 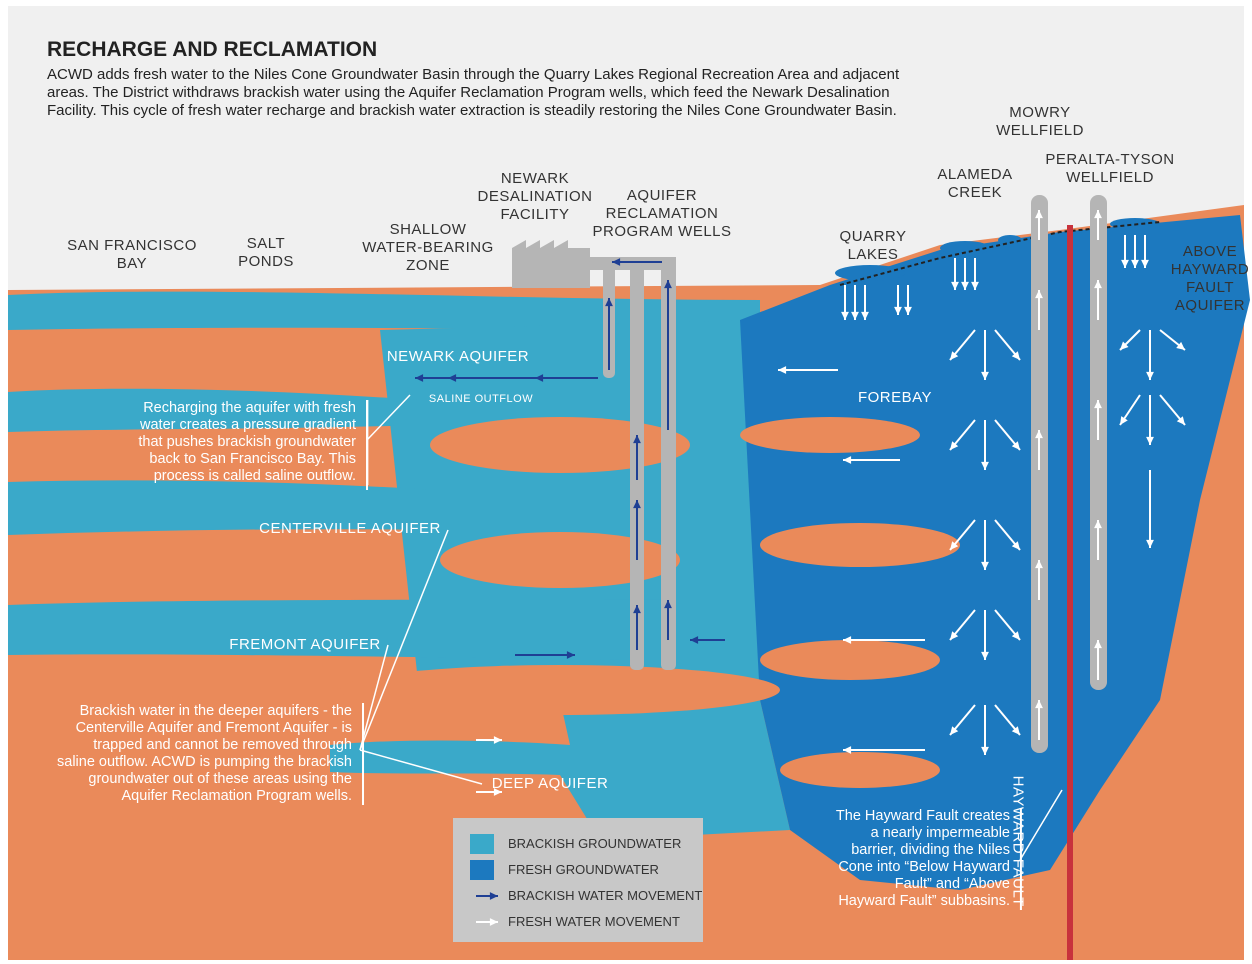 I want to click on text-line: Cone into “Below Hayward, so click(x=924, y=867).